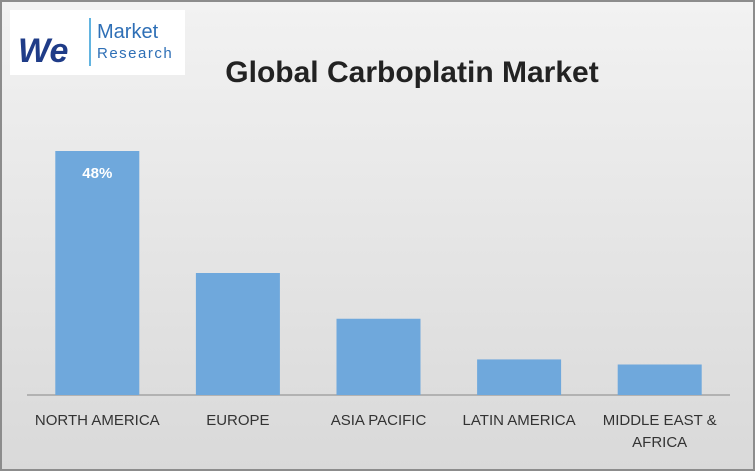 This screenshot has height=471, width=755. Describe the element at coordinates (135, 53) in the screenshot. I see `logo-line2: Research` at that location.